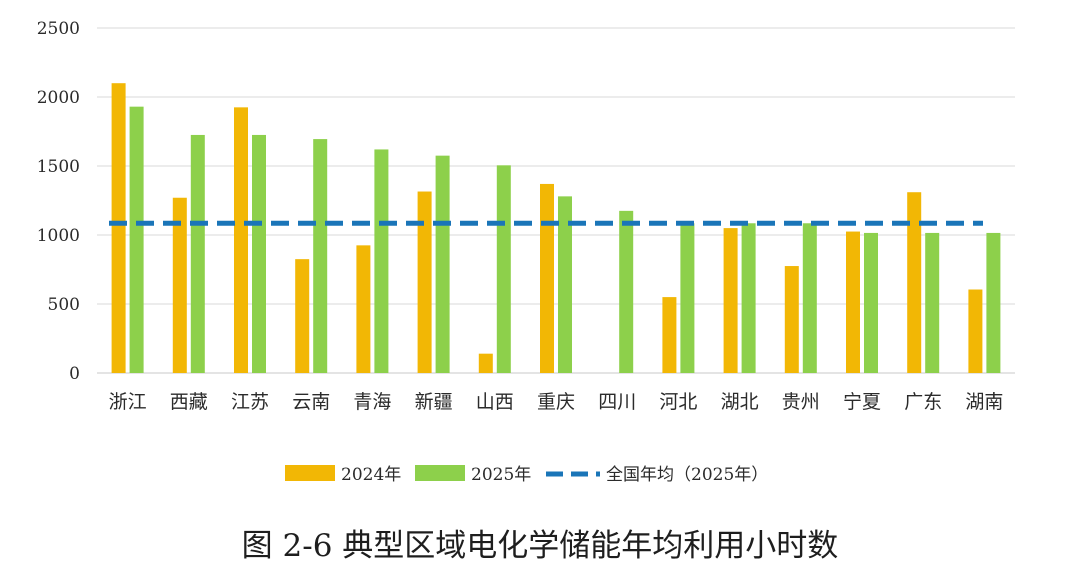  I want to click on x-category-label: 江苏, so click(250, 402).